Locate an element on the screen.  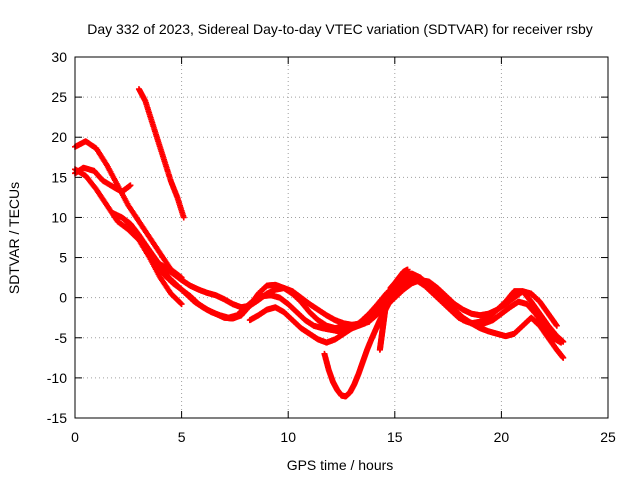
y-tick-label: 25 is located at coordinates (59, 97).